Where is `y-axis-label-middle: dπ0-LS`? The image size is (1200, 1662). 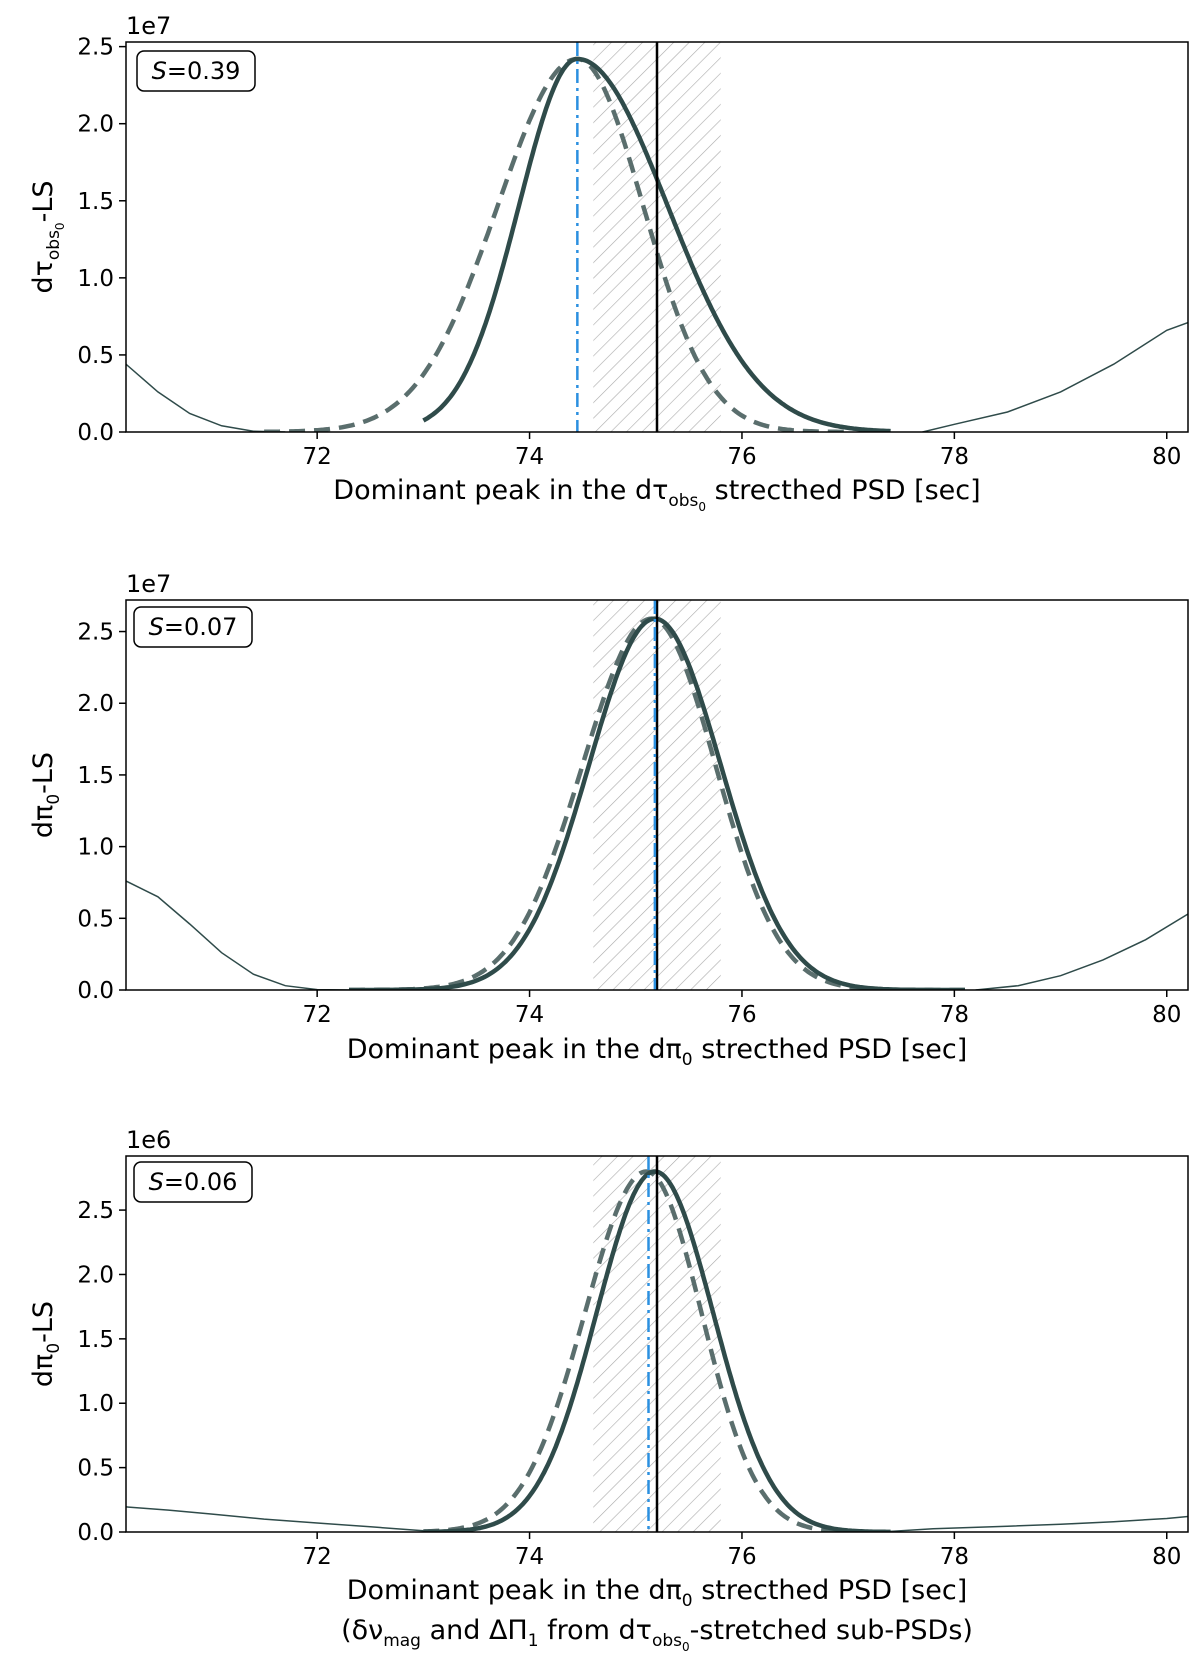 y-axis-label-middle: dπ0-LS is located at coordinates (46, 795).